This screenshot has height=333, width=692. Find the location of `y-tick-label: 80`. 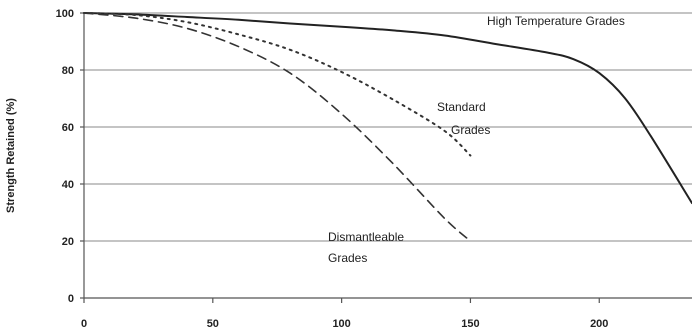

y-tick-label: 80 is located at coordinates (68, 71).